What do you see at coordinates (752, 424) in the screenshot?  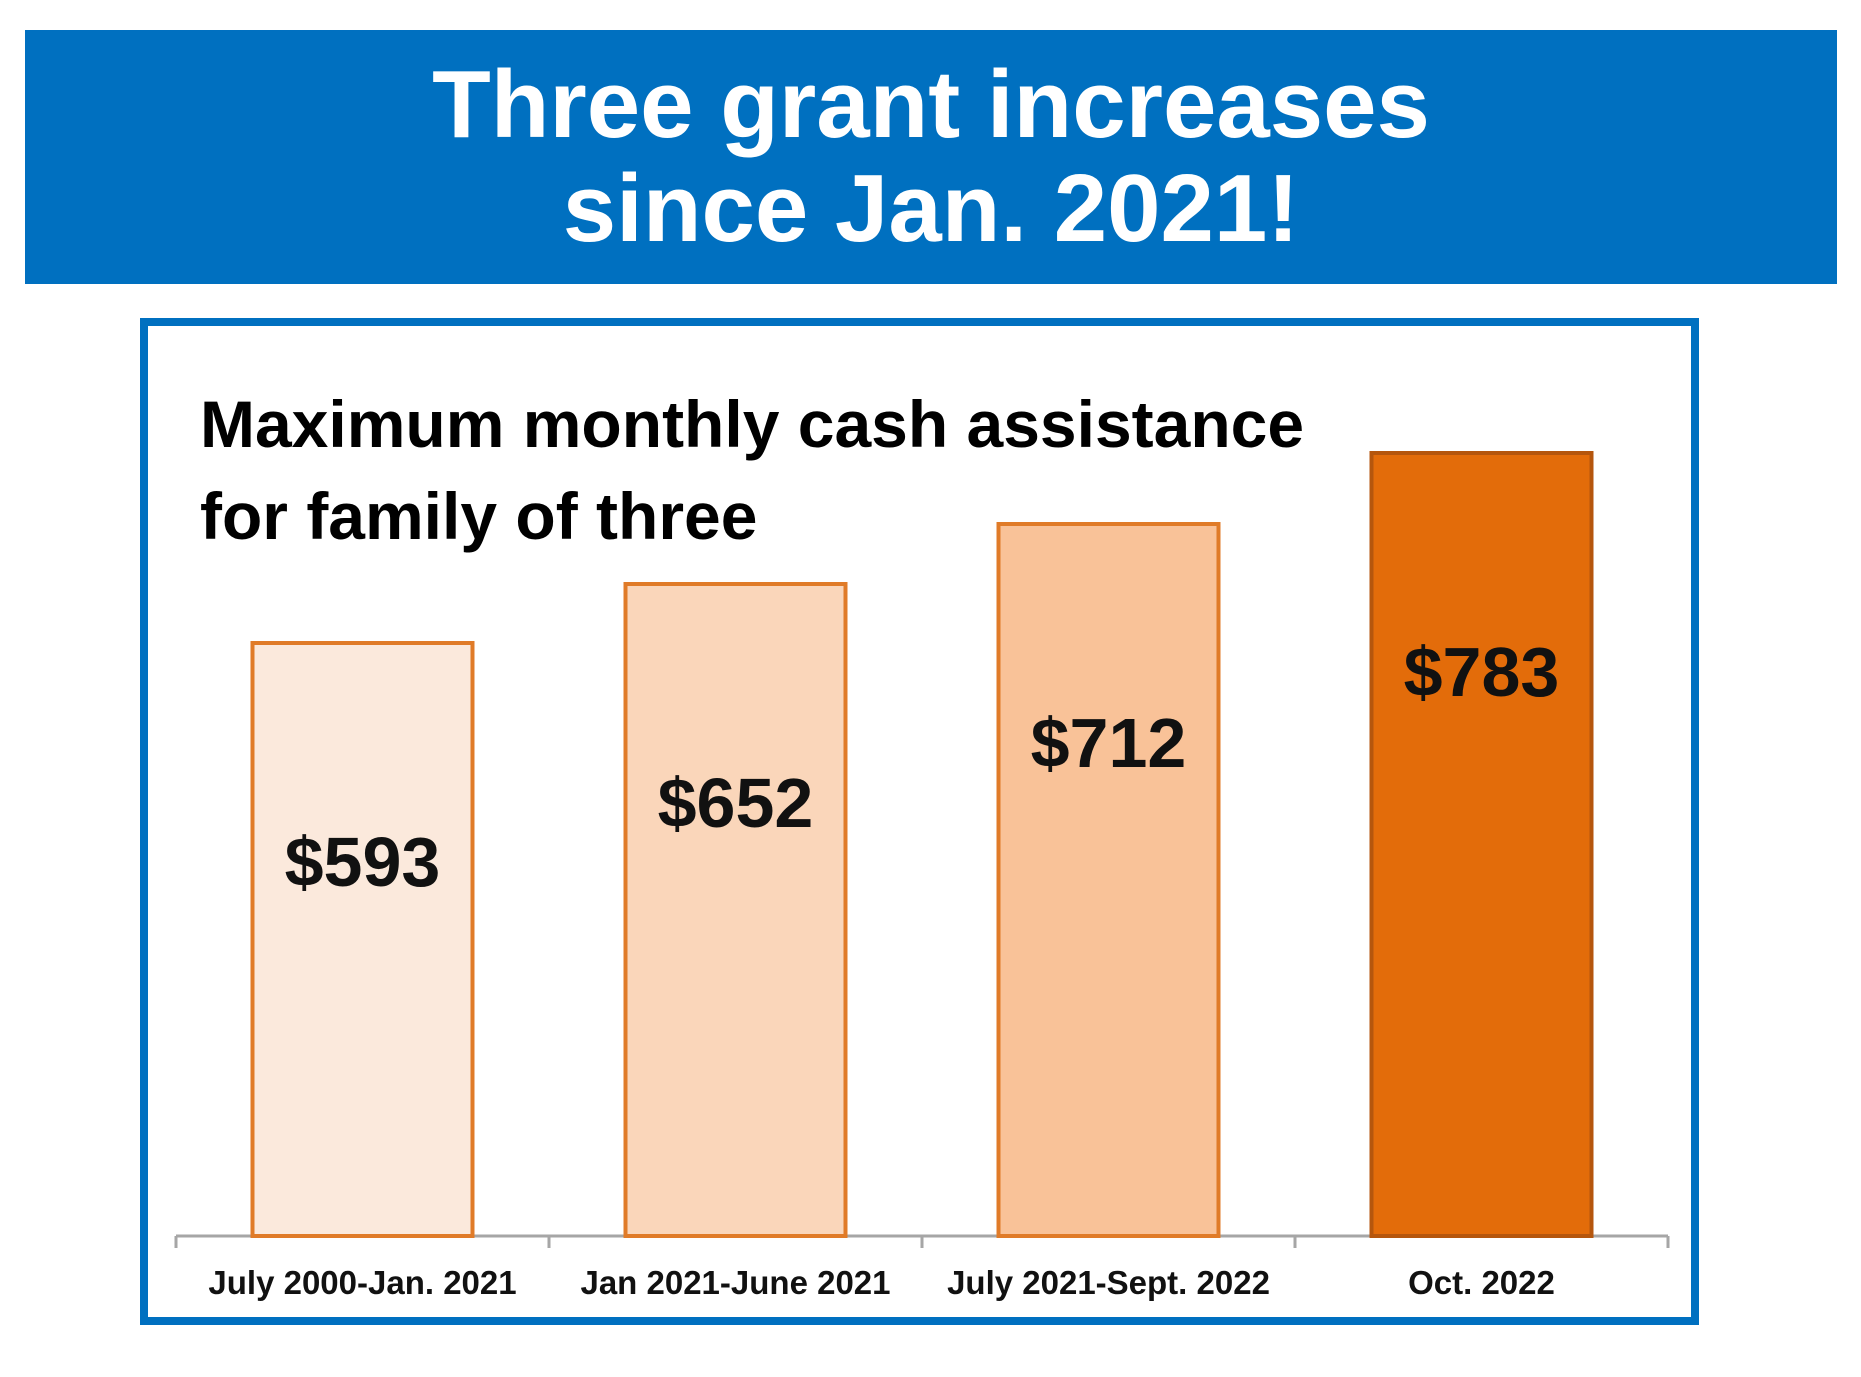 I see `chart-title-line1: Maximum monthly cash assistance` at bounding box center [752, 424].